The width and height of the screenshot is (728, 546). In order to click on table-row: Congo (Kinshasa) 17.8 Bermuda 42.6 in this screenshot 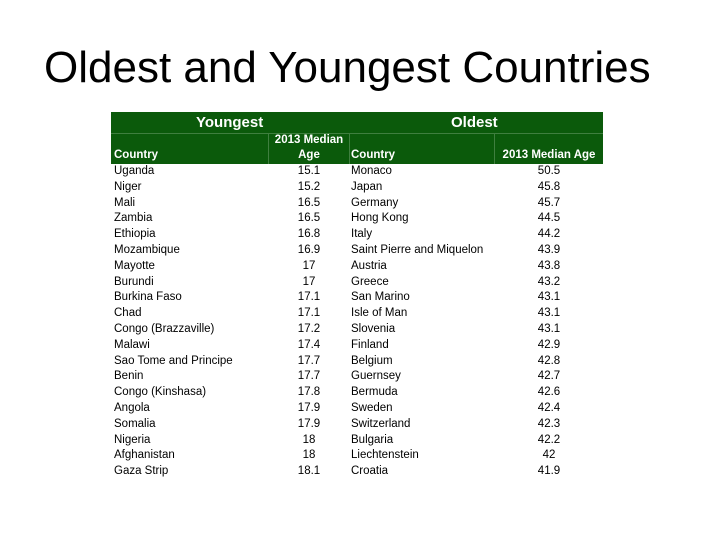, I will do `click(357, 393)`.